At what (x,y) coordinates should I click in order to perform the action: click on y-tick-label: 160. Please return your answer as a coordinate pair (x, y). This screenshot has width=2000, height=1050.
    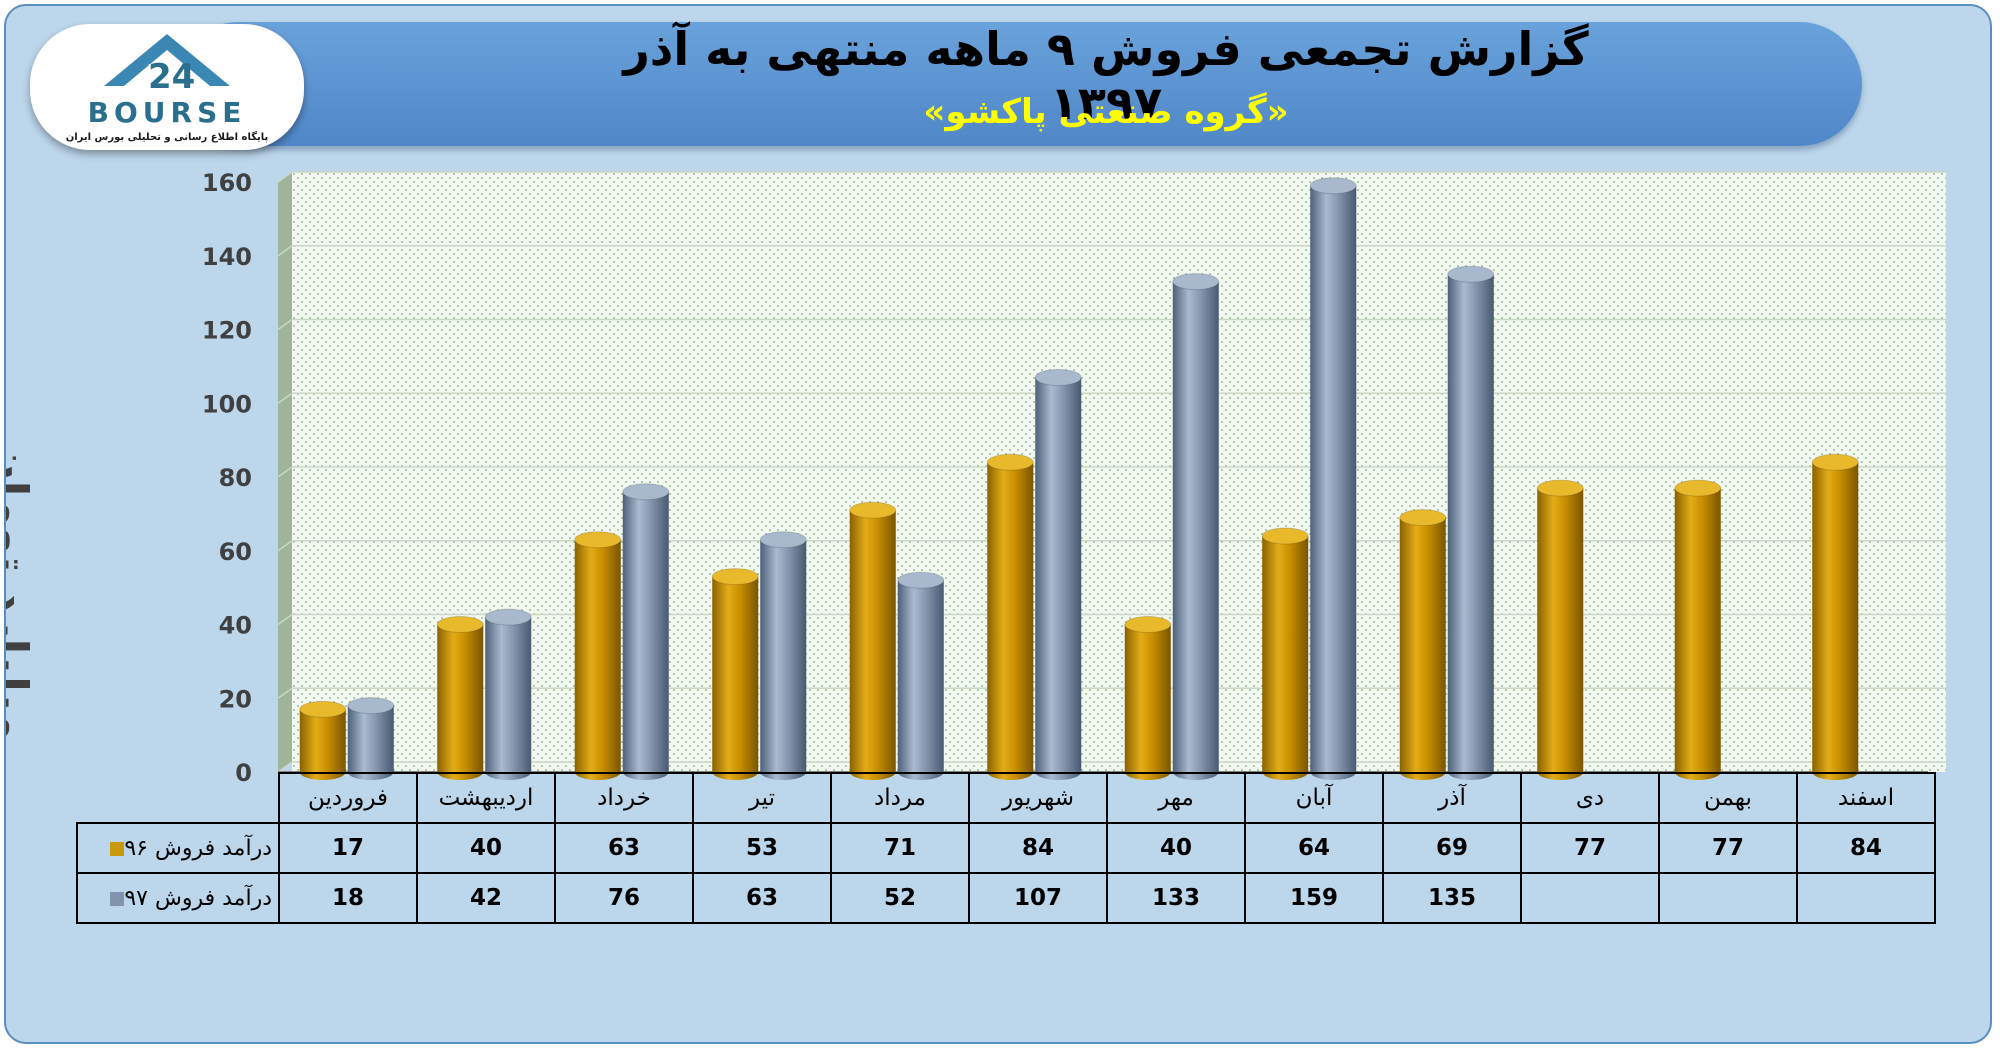
    Looking at the image, I should click on (227, 183).